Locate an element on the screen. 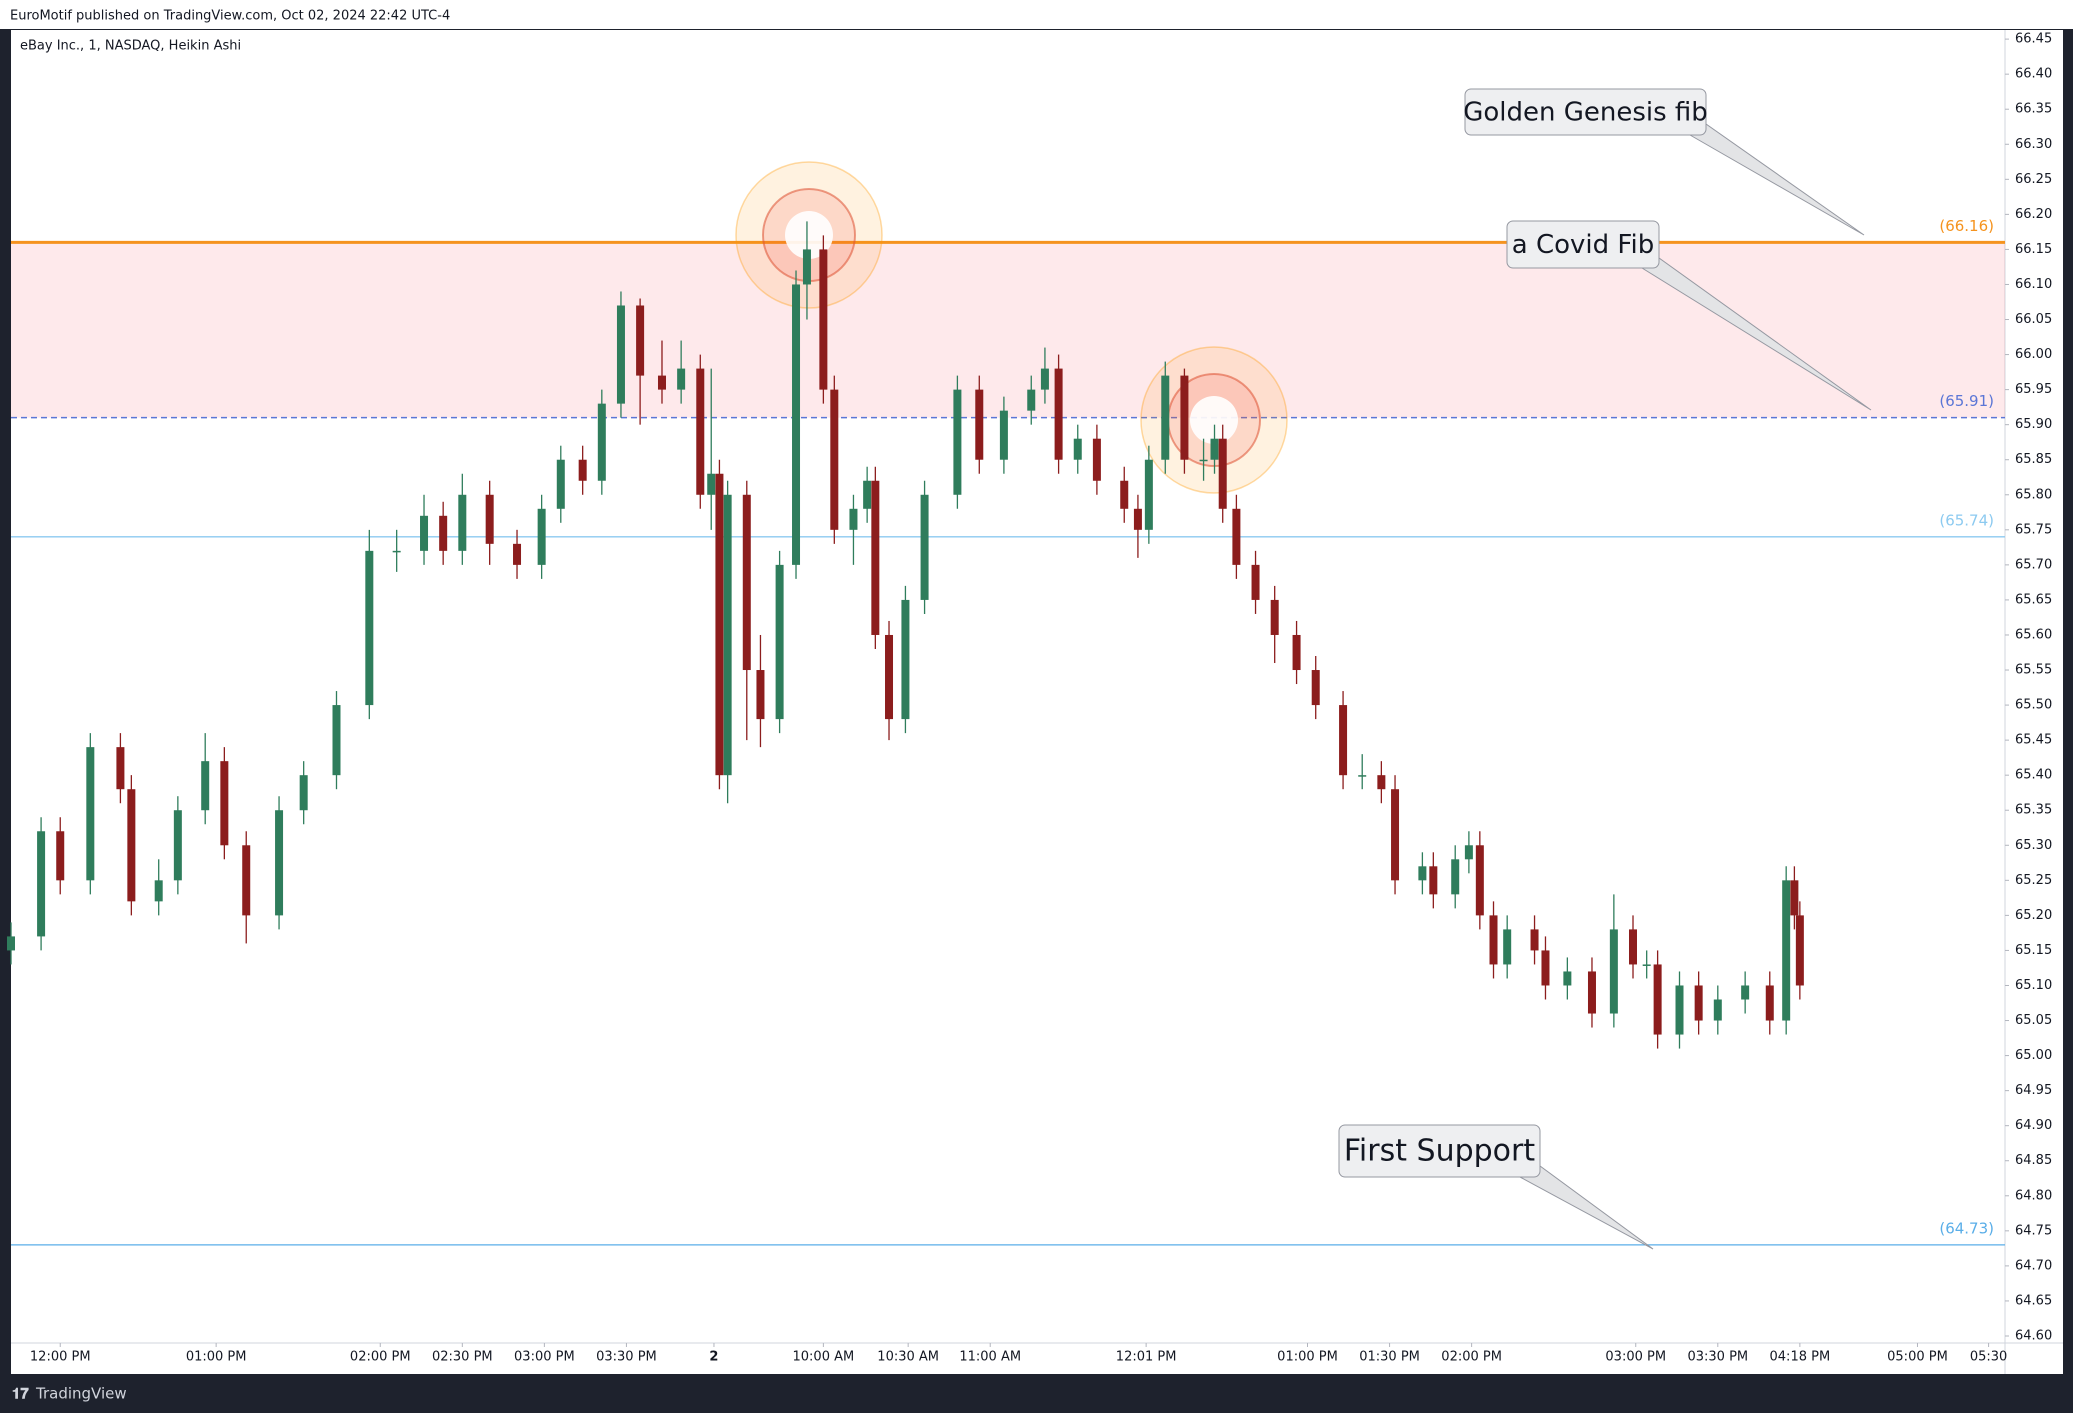 The image size is (2073, 1413). fib-zone is located at coordinates (1008, 330).